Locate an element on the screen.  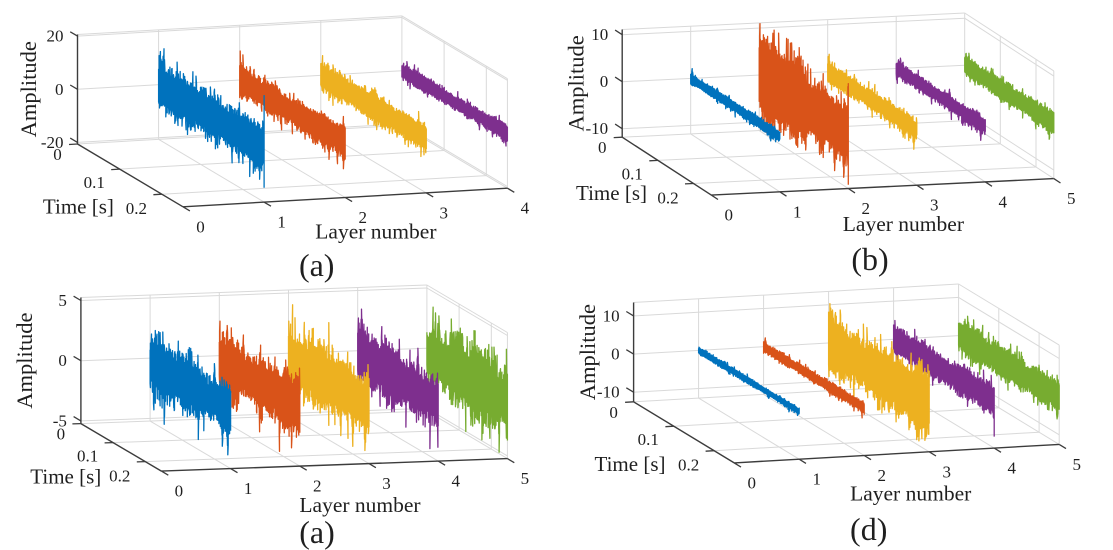
svg-text: -20 is located at coordinates (52, 142).